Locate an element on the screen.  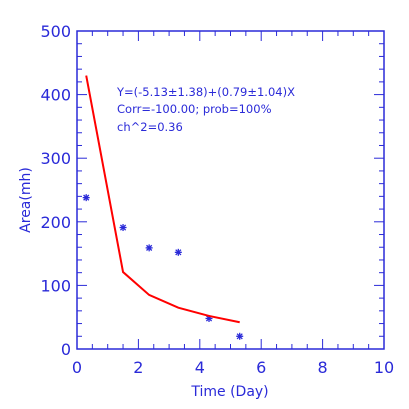
y-tick-label: 300 is located at coordinates (55, 158).